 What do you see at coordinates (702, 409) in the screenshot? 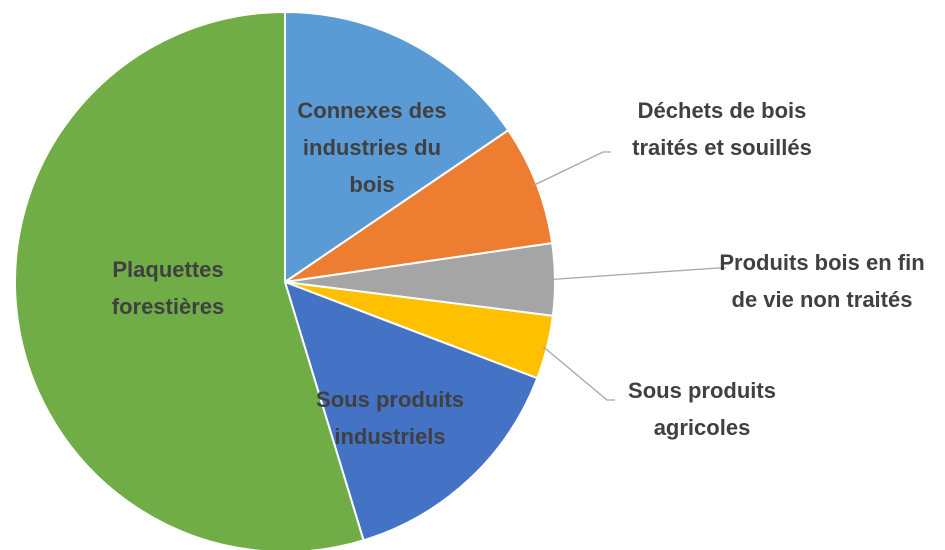
I see `slice-label: Sous produits agricoles` at bounding box center [702, 409].